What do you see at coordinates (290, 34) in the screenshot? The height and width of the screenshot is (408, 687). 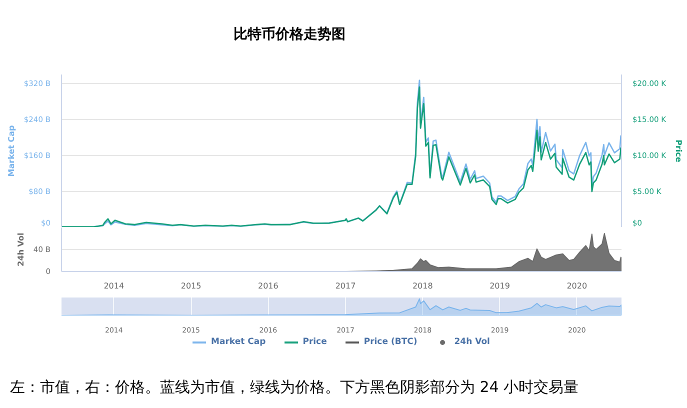 I see `chart-title: 比特币价格走势图` at bounding box center [290, 34].